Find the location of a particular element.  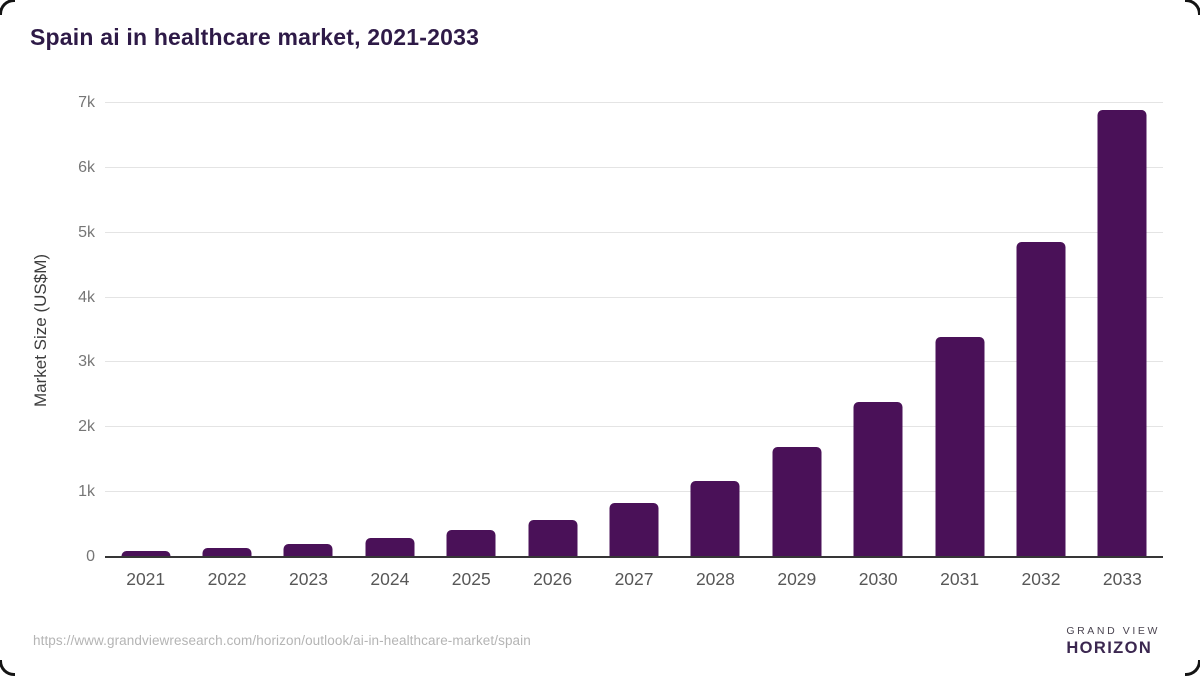

bar-slot-2027 is located at coordinates (633, 330).